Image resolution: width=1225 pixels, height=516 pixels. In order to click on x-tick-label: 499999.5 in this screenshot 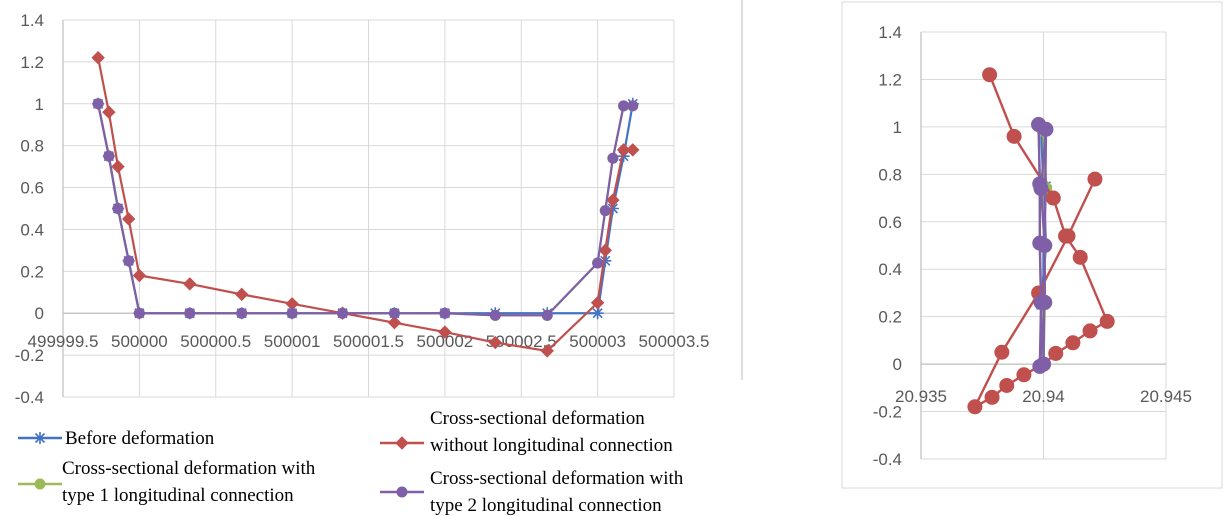, I will do `click(63, 341)`.